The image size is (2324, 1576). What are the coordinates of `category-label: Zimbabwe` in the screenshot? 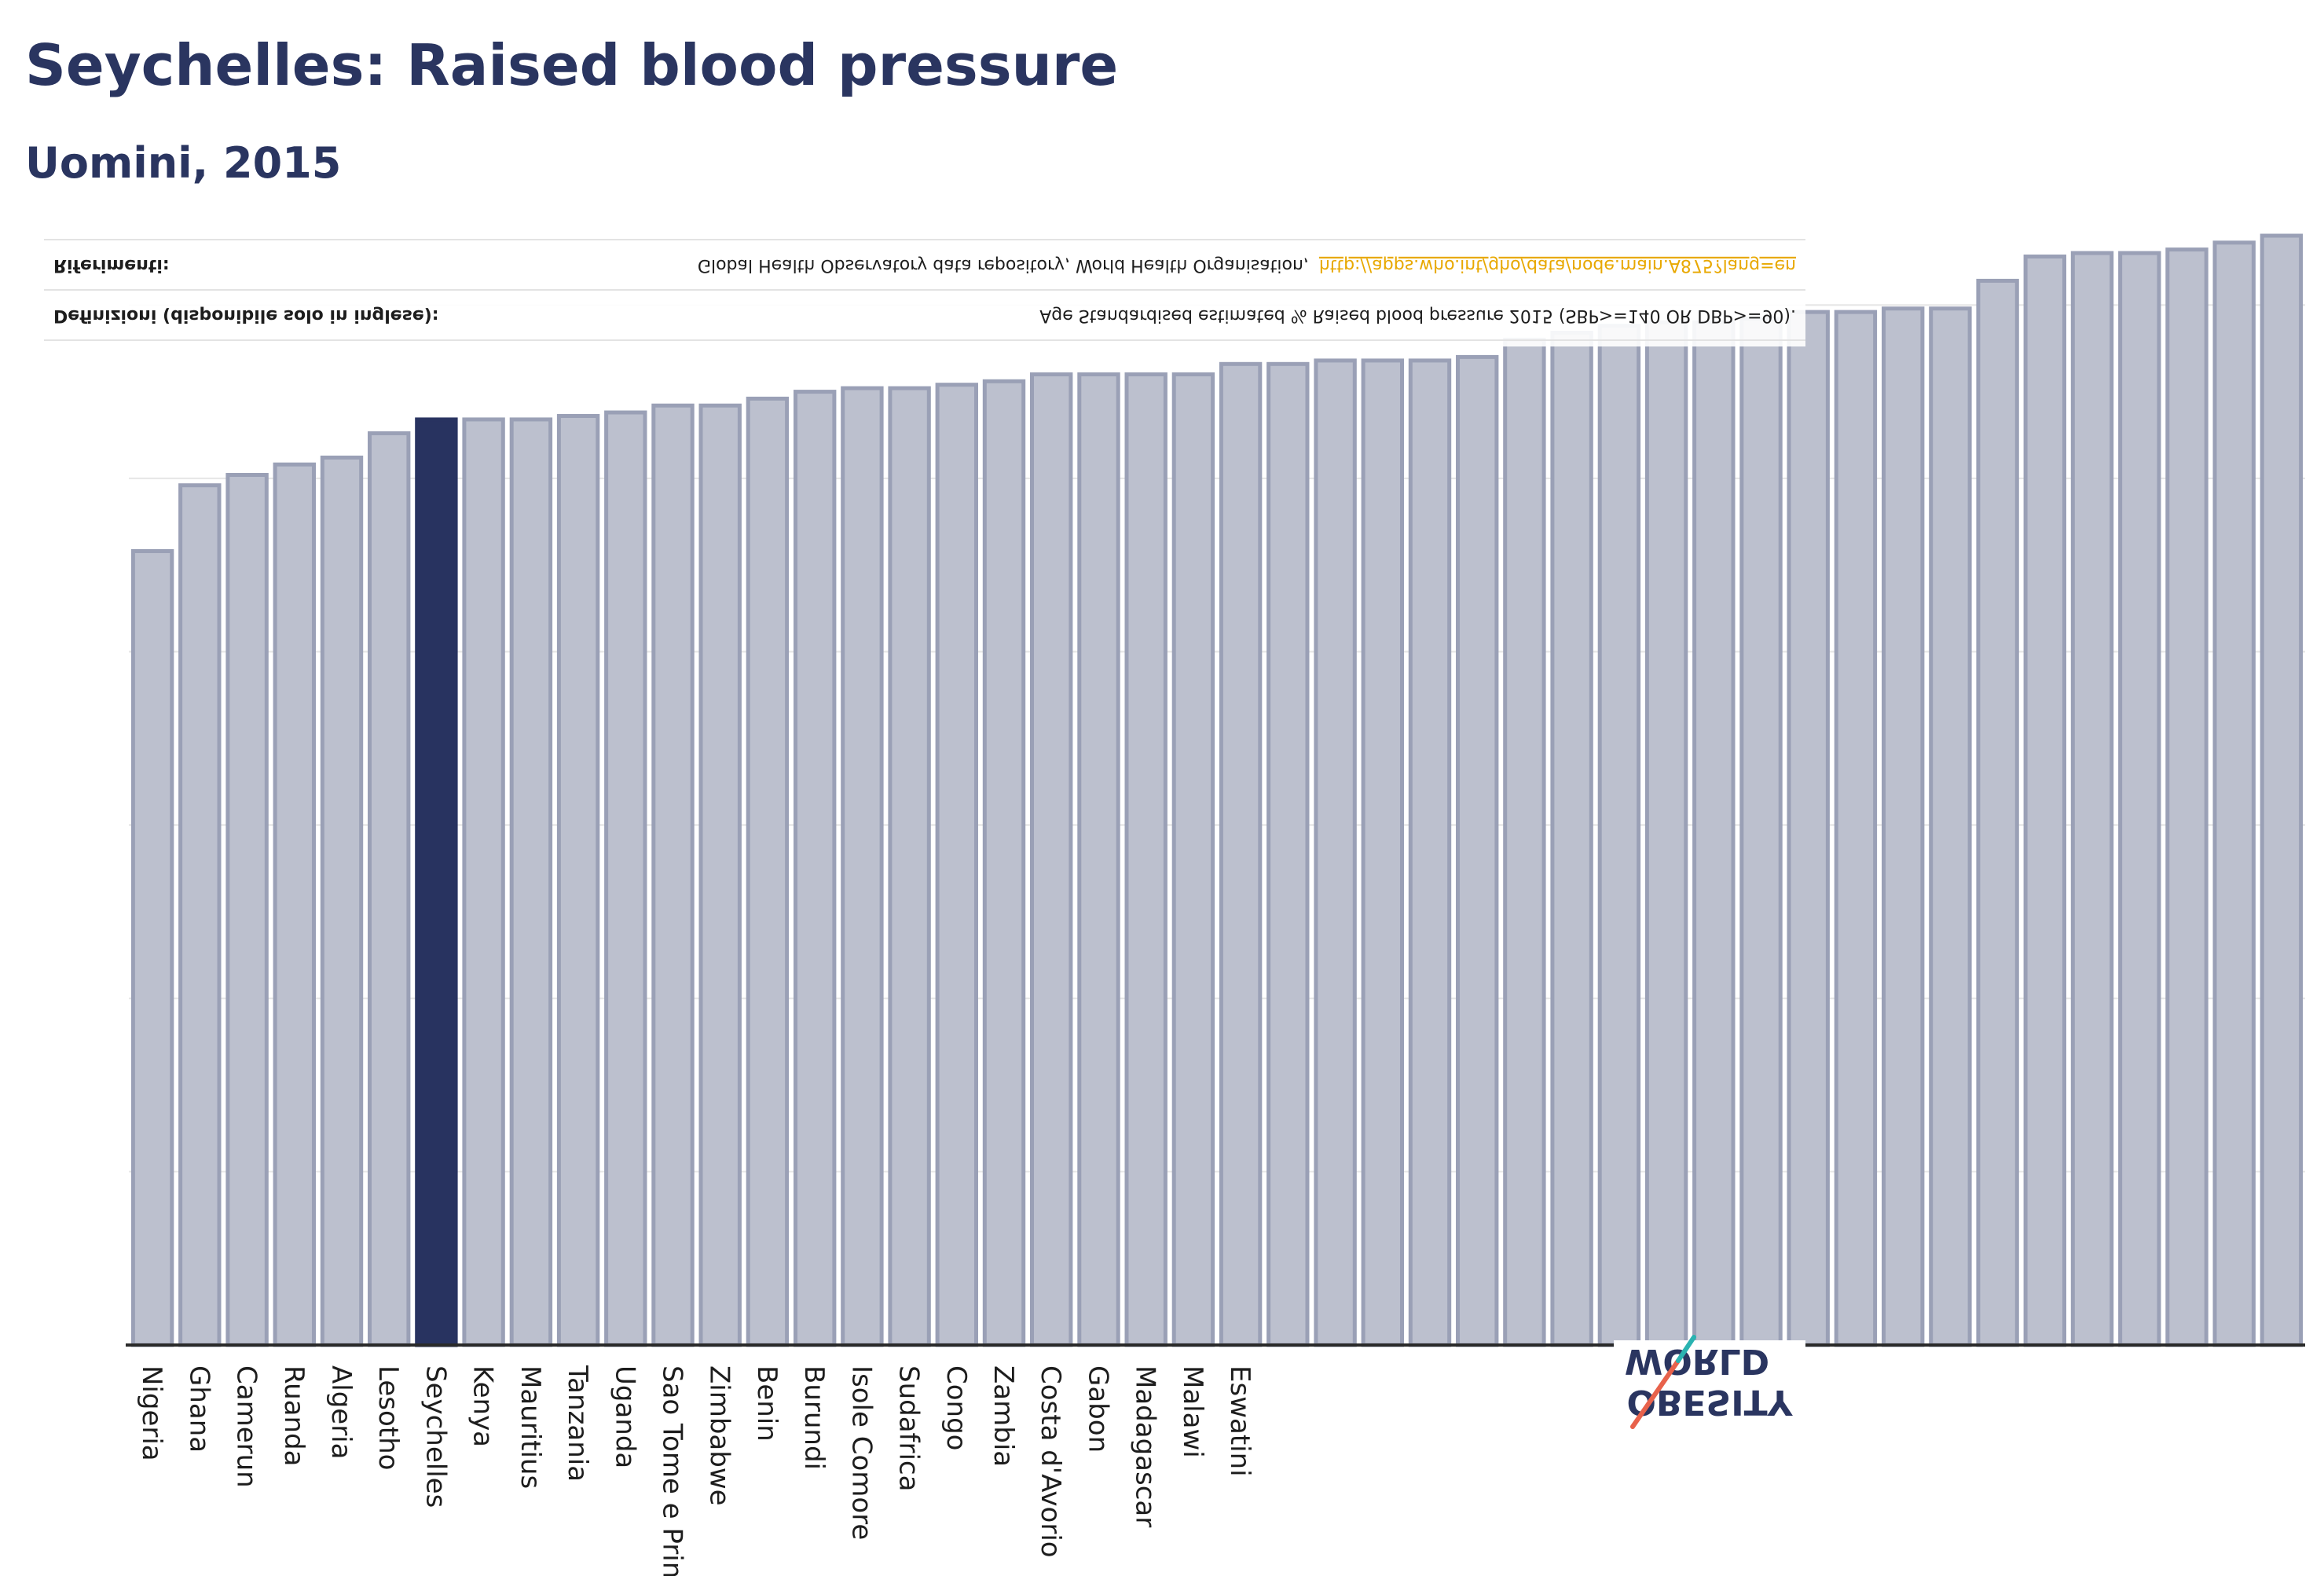 It's located at (719, 1435).